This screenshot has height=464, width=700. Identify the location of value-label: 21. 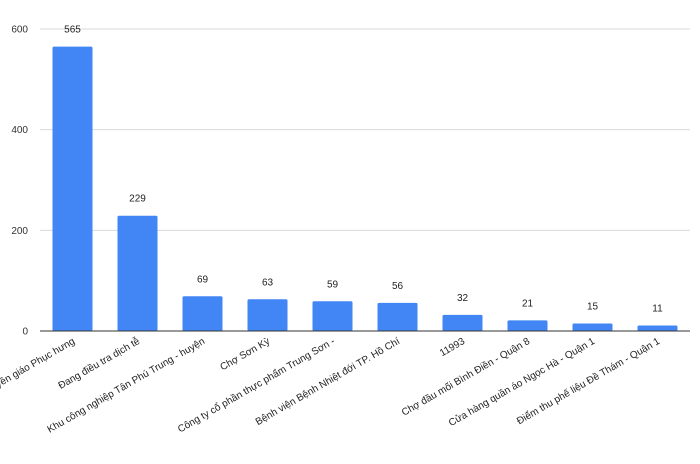
(528, 303).